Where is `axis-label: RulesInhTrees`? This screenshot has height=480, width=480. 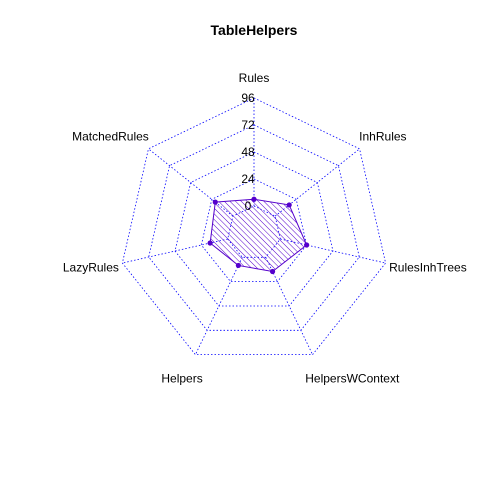
axis-label: RulesInhTrees is located at coordinates (428, 267).